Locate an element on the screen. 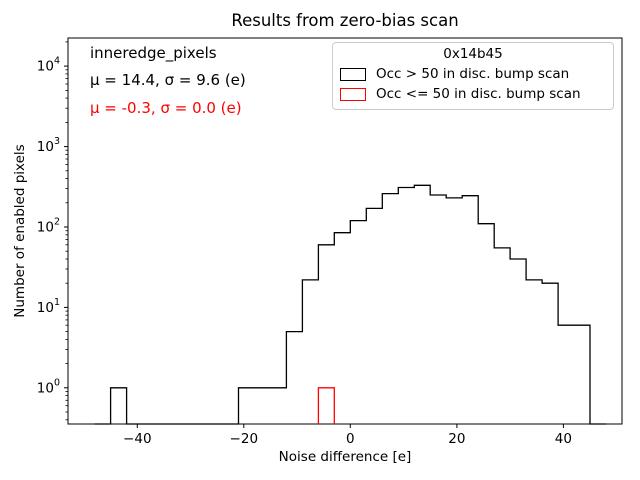 The image size is (640, 480). legend-entry-label: Occ > 50 in disc. bump scan is located at coordinates (473, 74).